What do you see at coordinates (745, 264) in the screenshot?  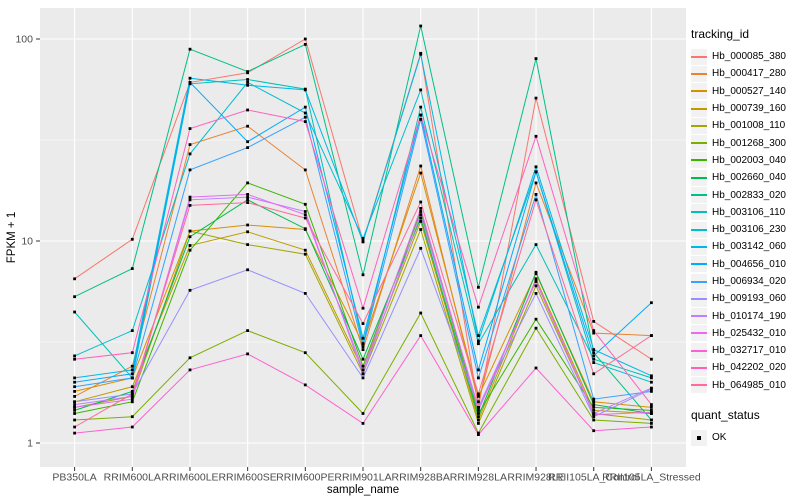 I see `legend-entry-Hb_004656_010: Hb_004656_010` at bounding box center [745, 264].